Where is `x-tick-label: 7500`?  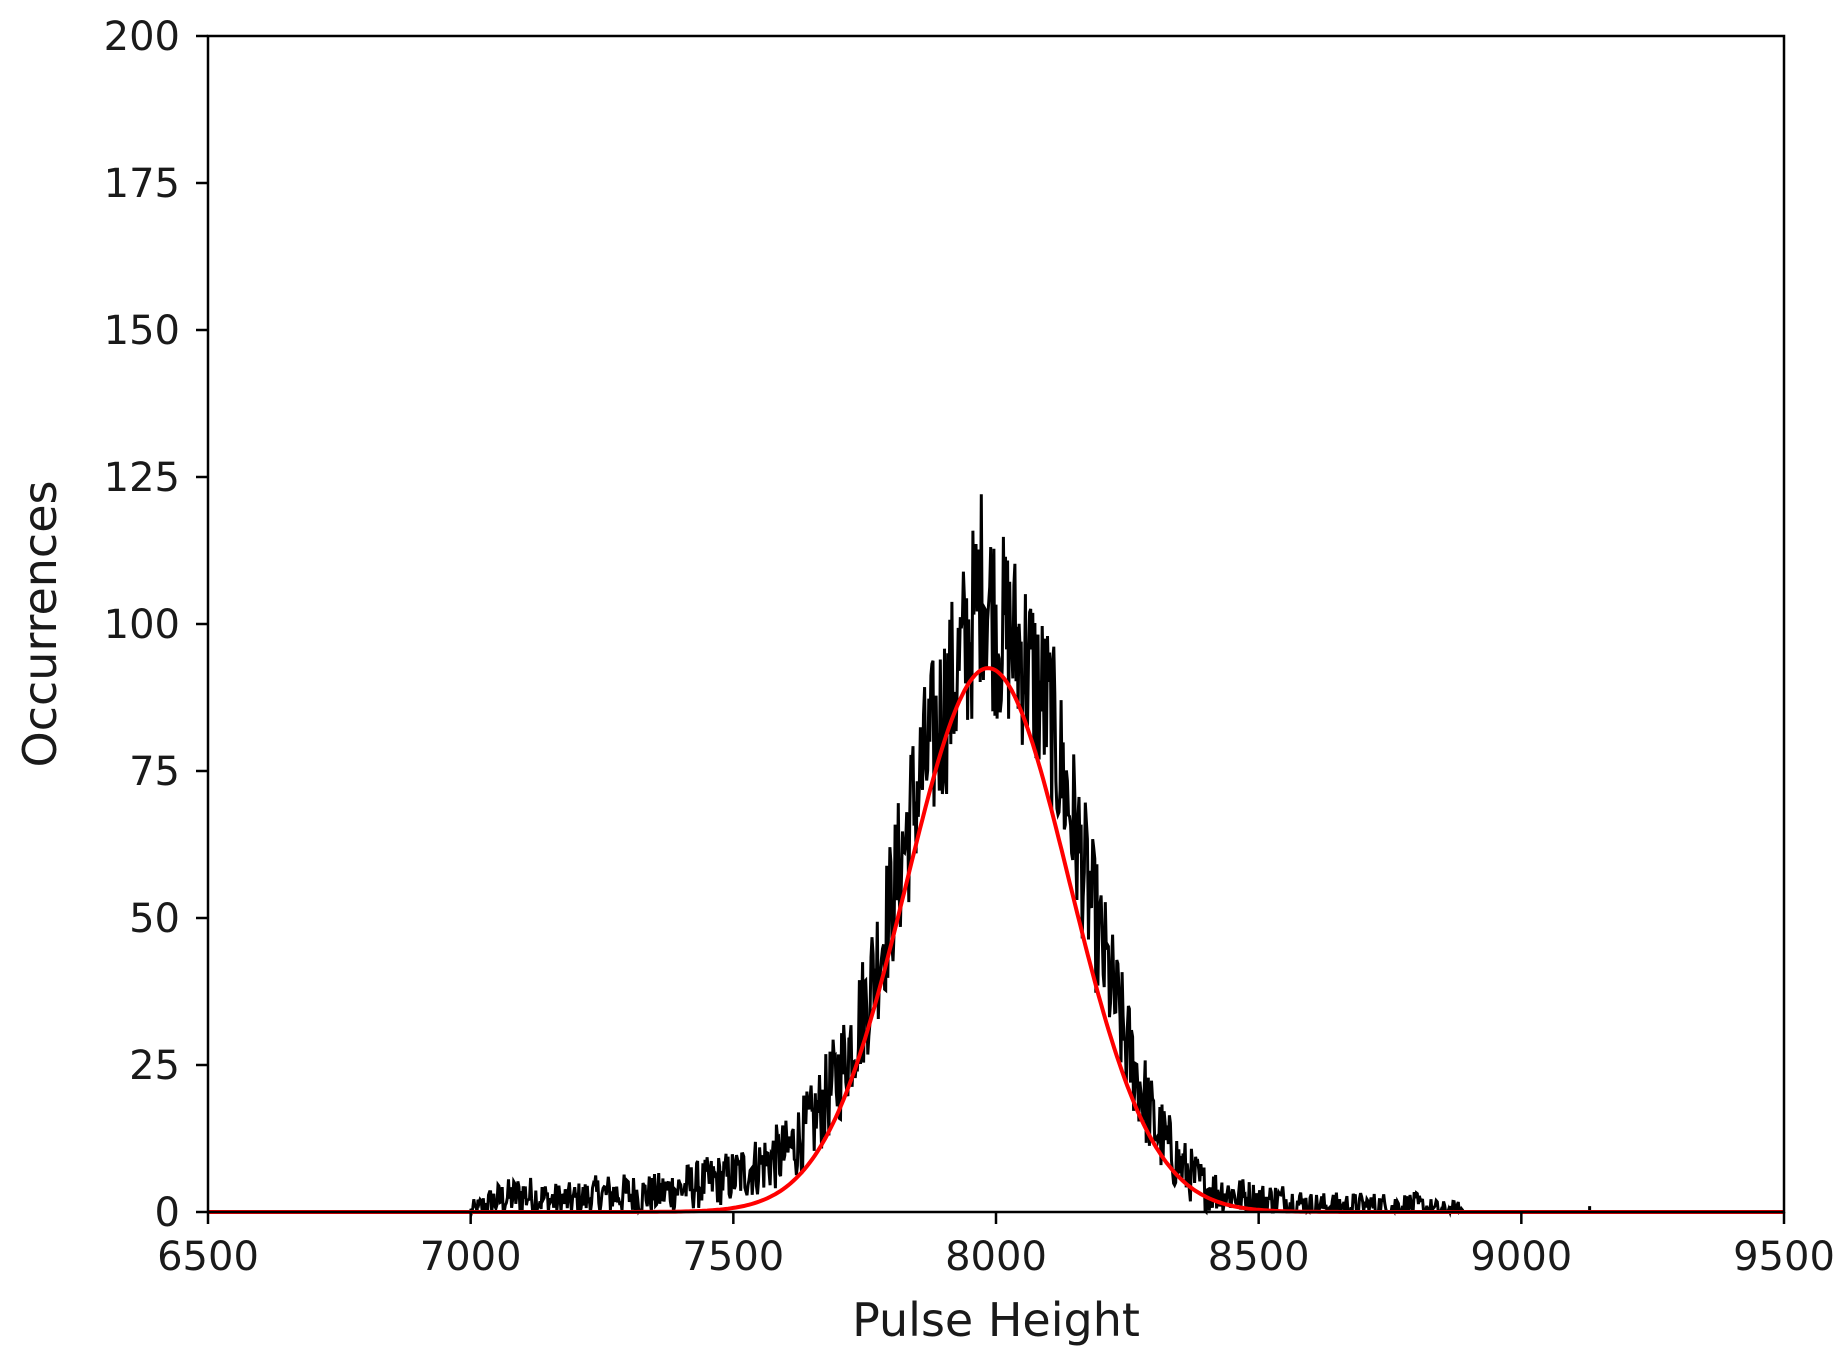
x-tick-label: 7500 is located at coordinates (733, 1257).